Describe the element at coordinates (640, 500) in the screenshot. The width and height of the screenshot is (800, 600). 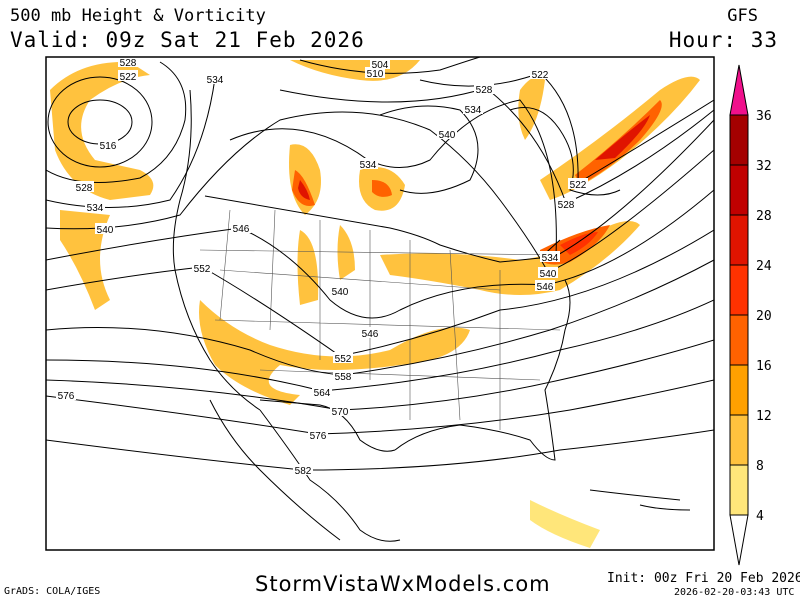
I see `caribbean` at that location.